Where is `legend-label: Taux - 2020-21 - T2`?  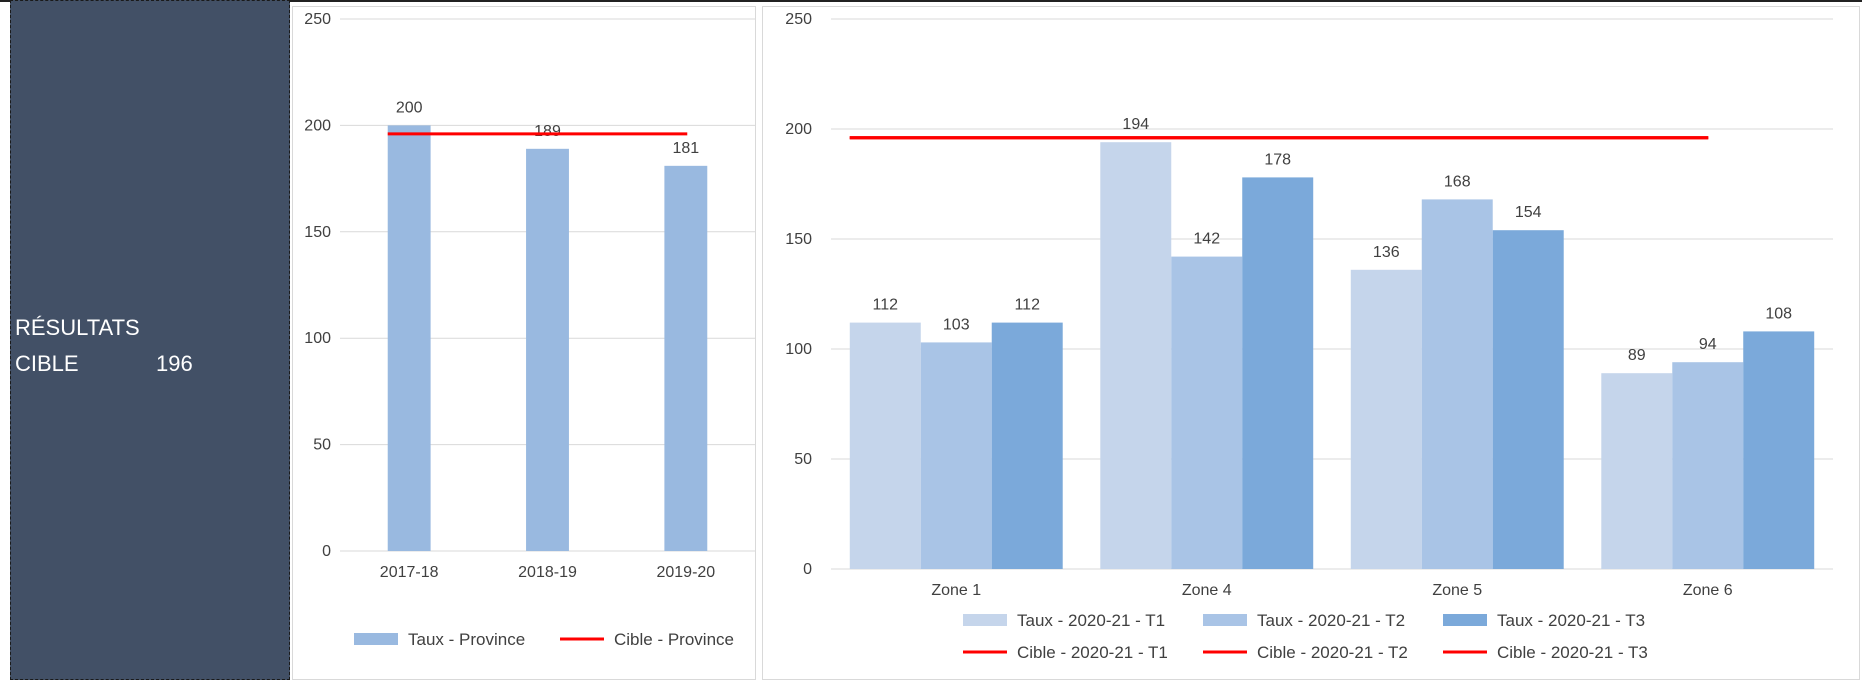 legend-label: Taux - 2020-21 - T2 is located at coordinates (1331, 620).